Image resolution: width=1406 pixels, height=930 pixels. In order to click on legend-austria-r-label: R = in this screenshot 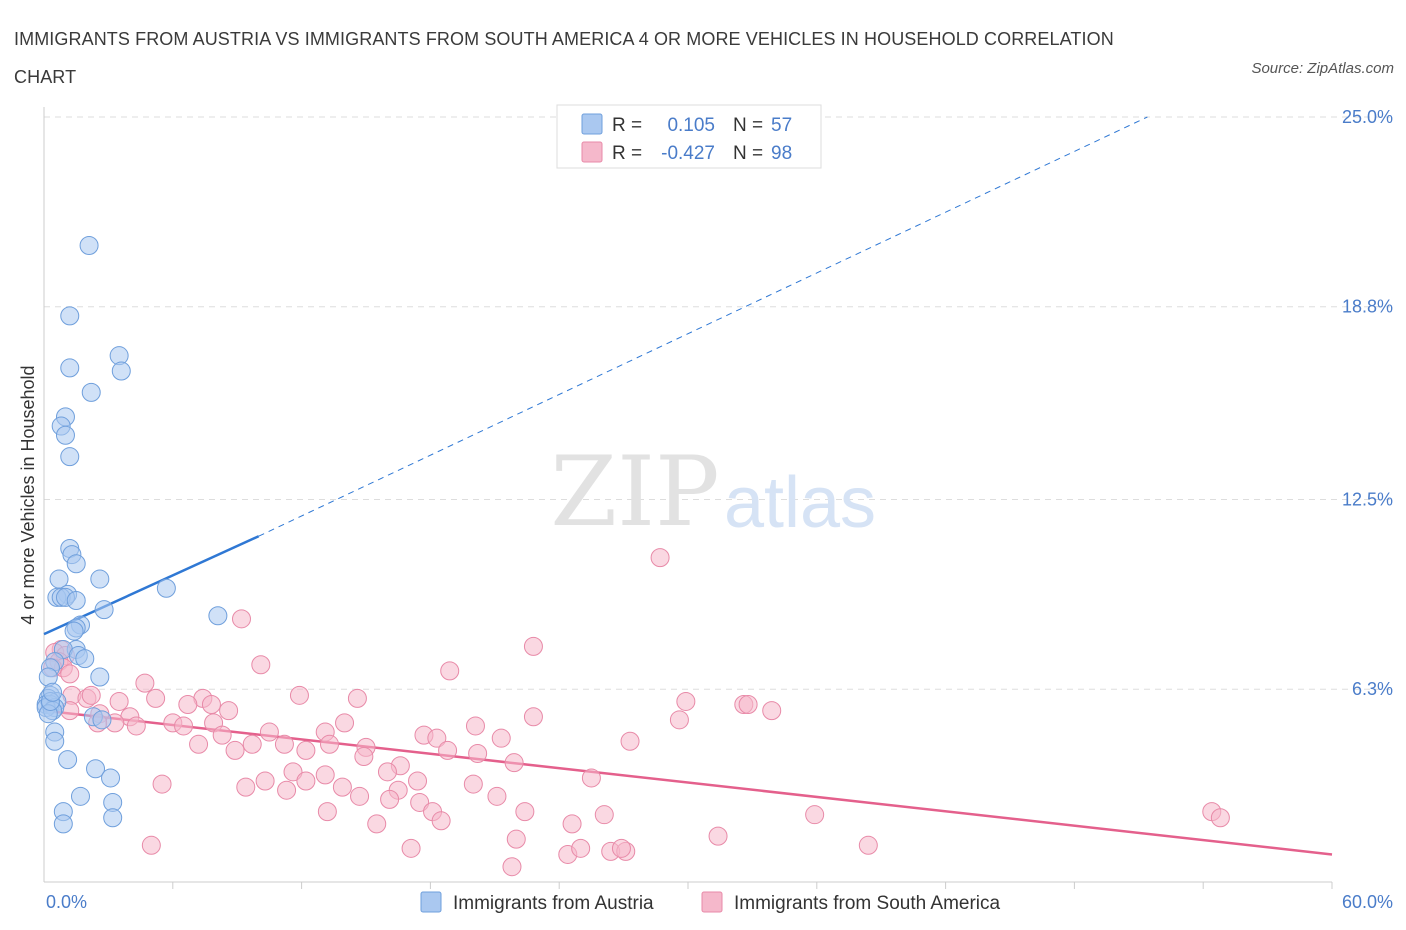, I will do `click(627, 125)`.